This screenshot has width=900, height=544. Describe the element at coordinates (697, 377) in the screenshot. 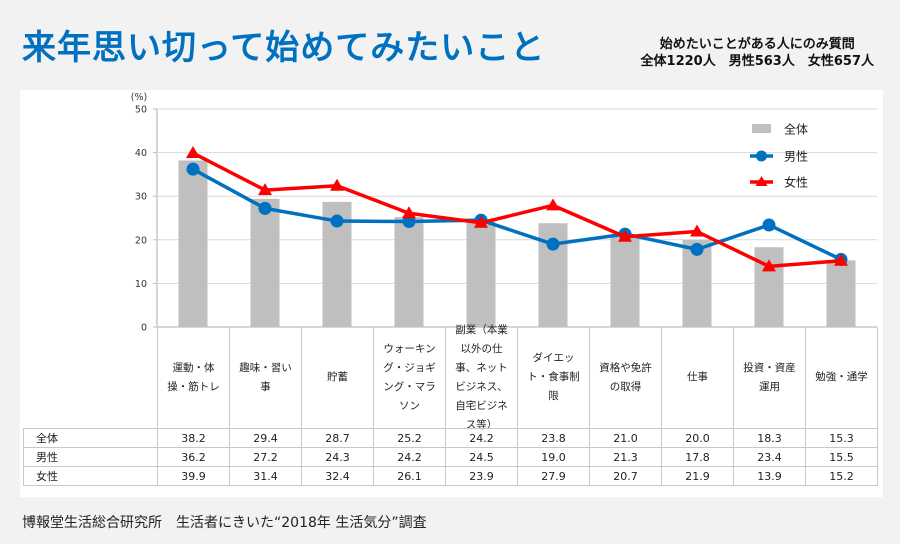

I see `category-label: 仕事` at that location.